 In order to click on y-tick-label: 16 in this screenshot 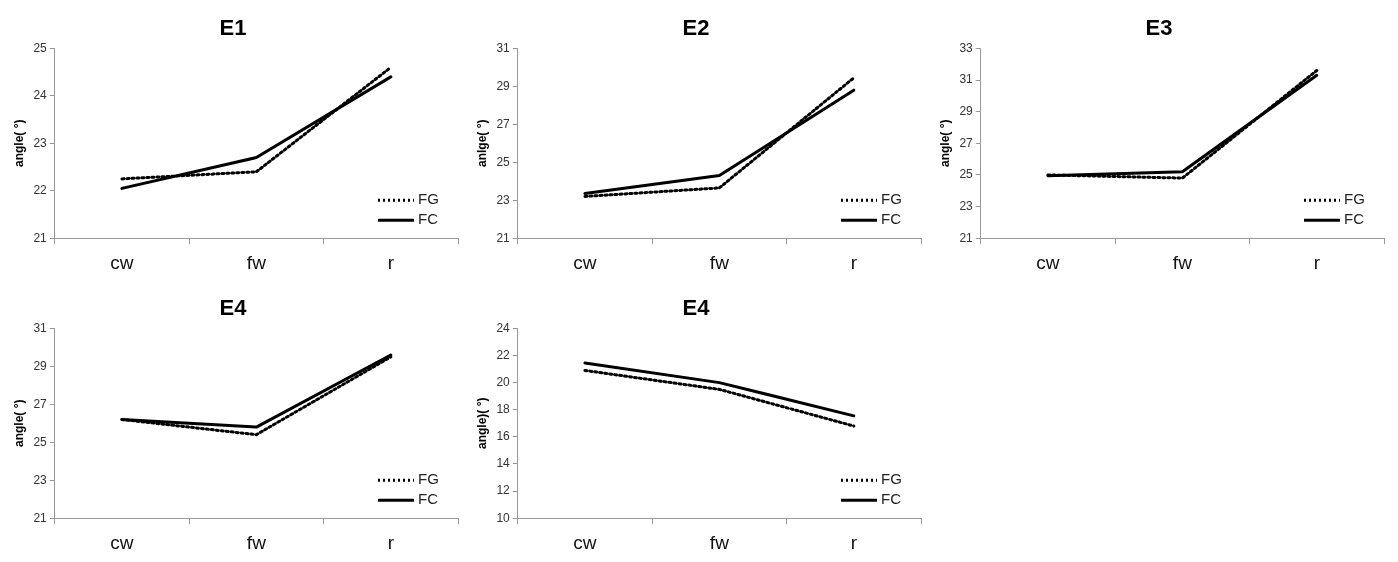, I will do `click(503, 436)`.